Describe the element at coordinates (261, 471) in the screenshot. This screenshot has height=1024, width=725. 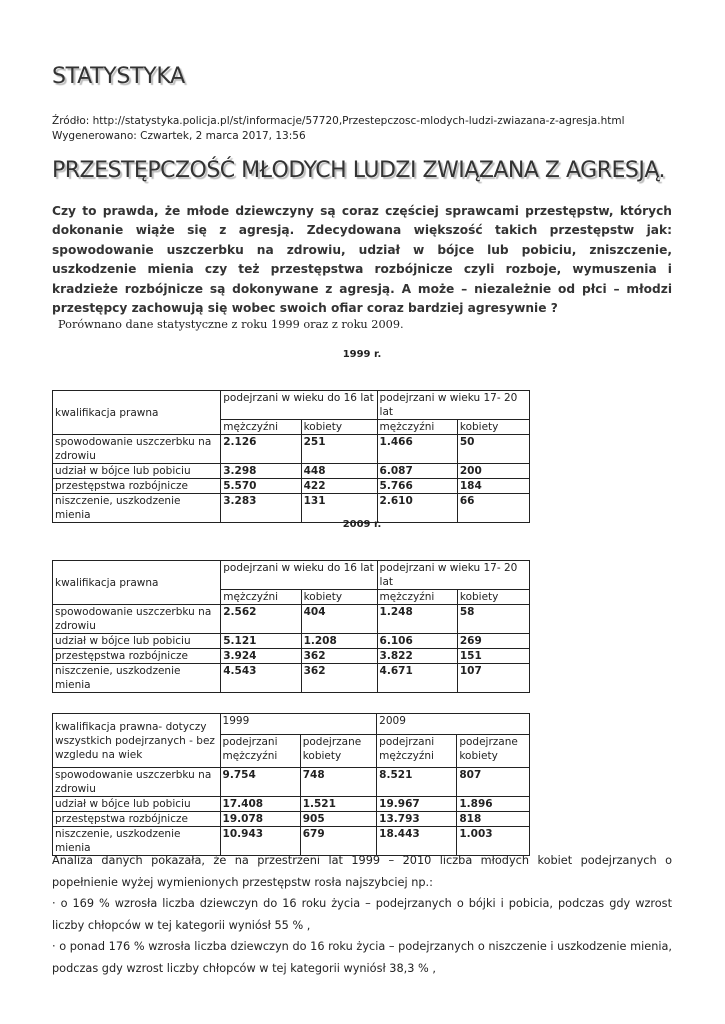
I see `table-cell-value: 3.298` at that location.